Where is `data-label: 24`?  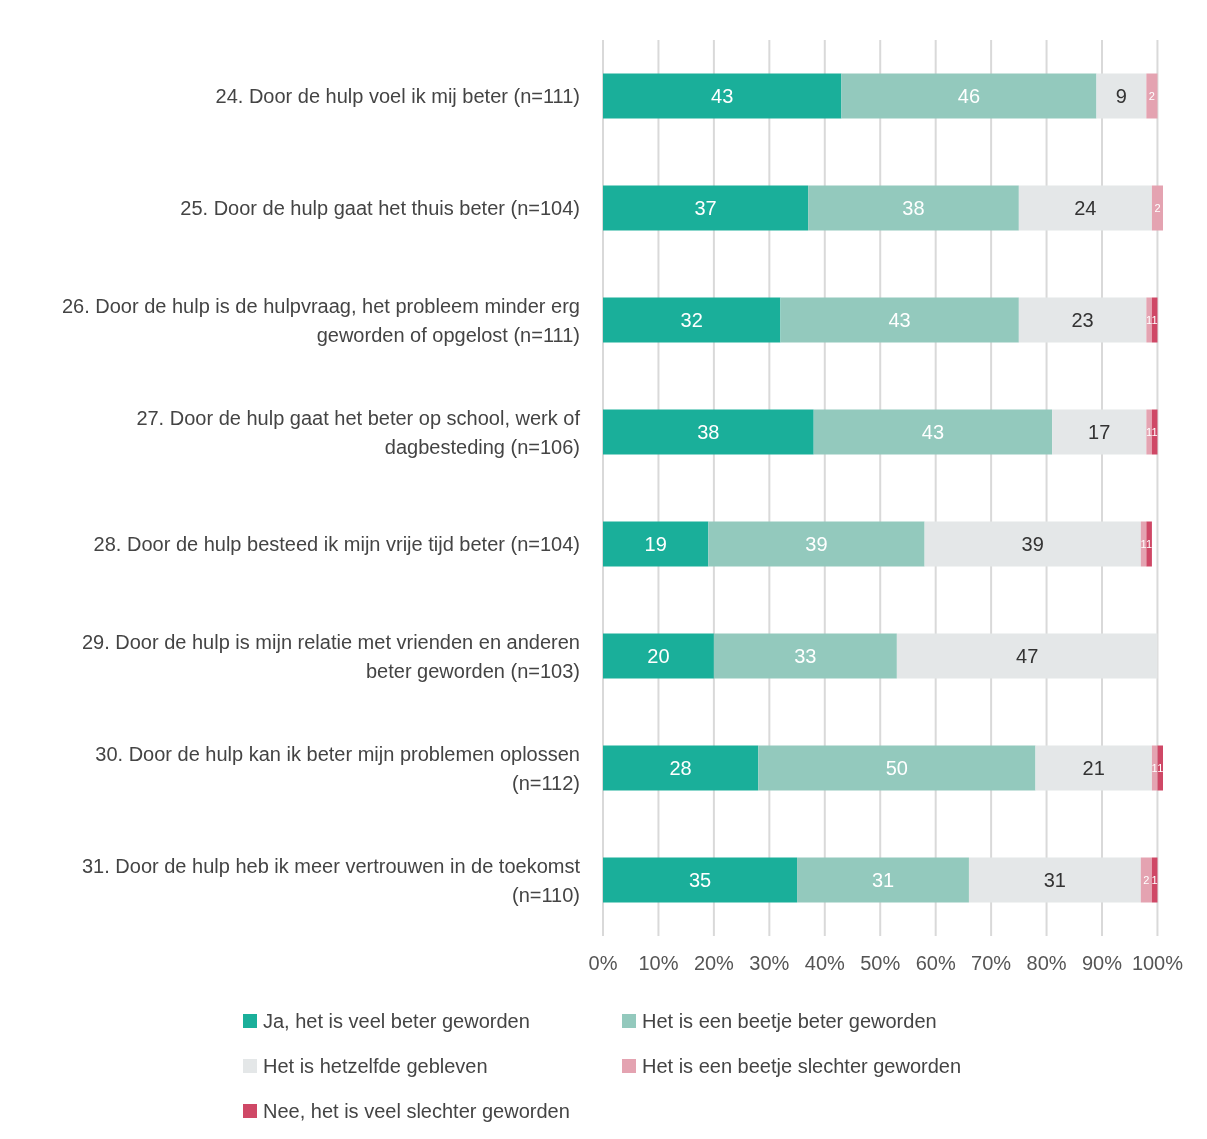
data-label: 24 is located at coordinates (1085, 208).